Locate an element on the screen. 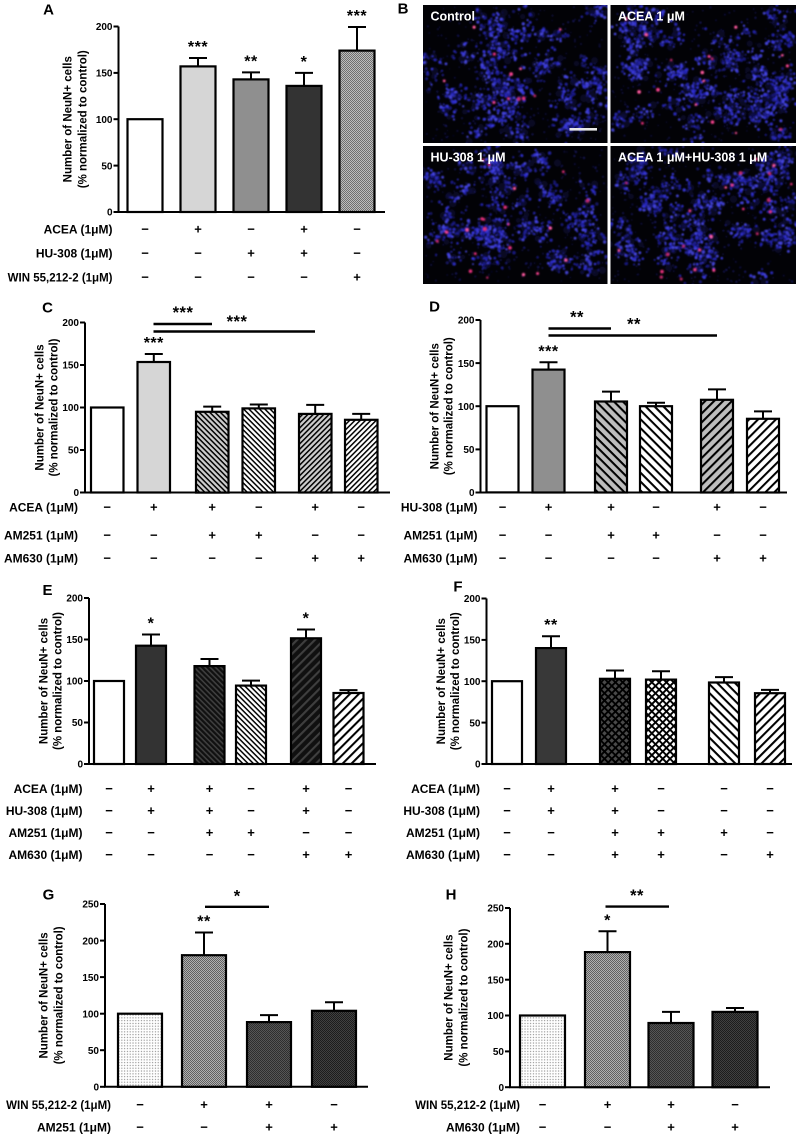 The image size is (800, 1135). svg-text: ACEA 1 μM is located at coordinates (651, 17).